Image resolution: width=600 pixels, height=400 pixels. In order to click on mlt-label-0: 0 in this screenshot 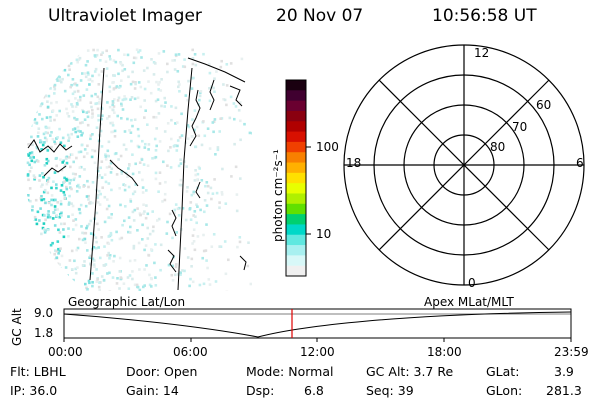, I will do `click(472, 283)`.